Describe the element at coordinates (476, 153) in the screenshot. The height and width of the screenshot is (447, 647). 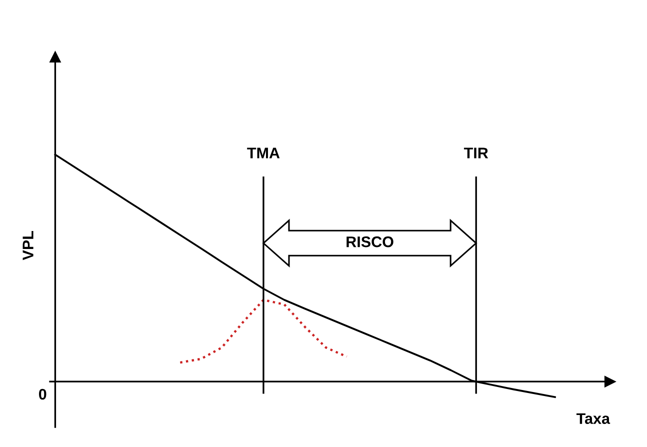
I see `annotation: TIR` at that location.